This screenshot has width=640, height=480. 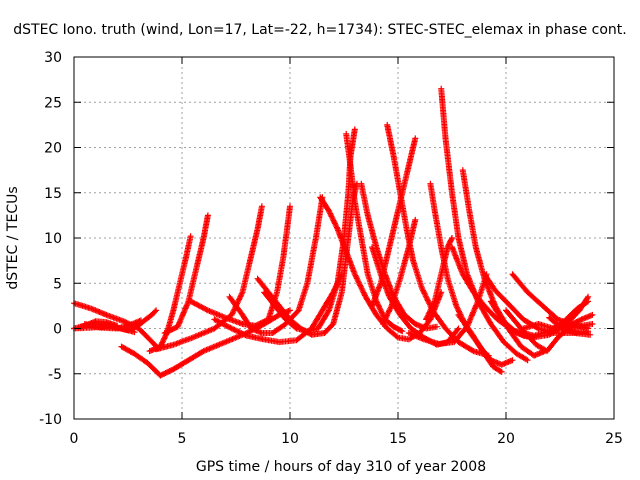 I want to click on x-tick-label: 10, so click(x=290, y=439).